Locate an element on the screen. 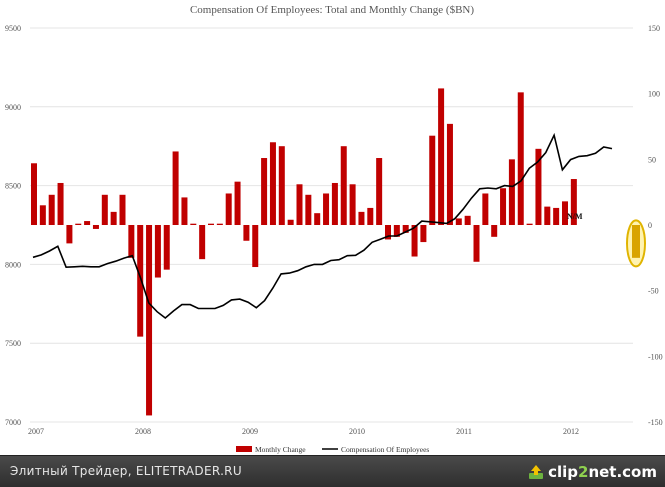  legend: Monthly Change Compensation Of Employees is located at coordinates (332, 449).